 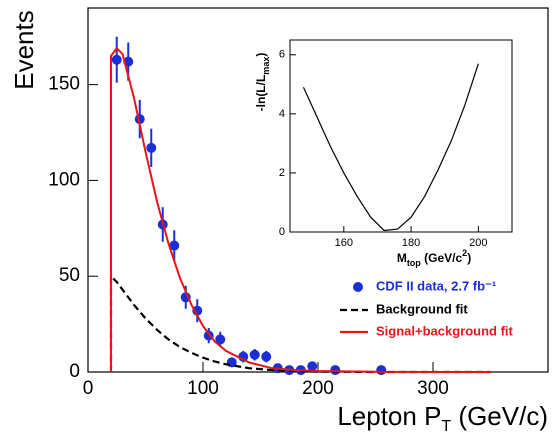 I want to click on label-part: -ln(L/L, so click(x=261, y=93).